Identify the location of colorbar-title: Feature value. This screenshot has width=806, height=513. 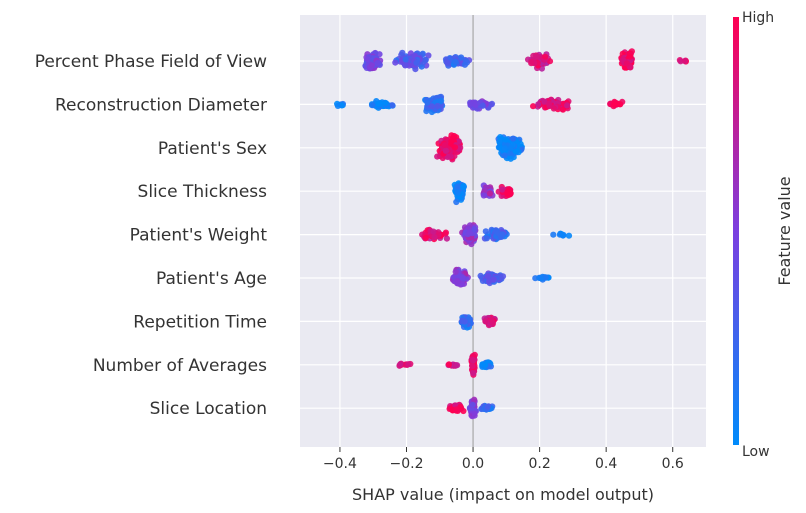
(784, 230).